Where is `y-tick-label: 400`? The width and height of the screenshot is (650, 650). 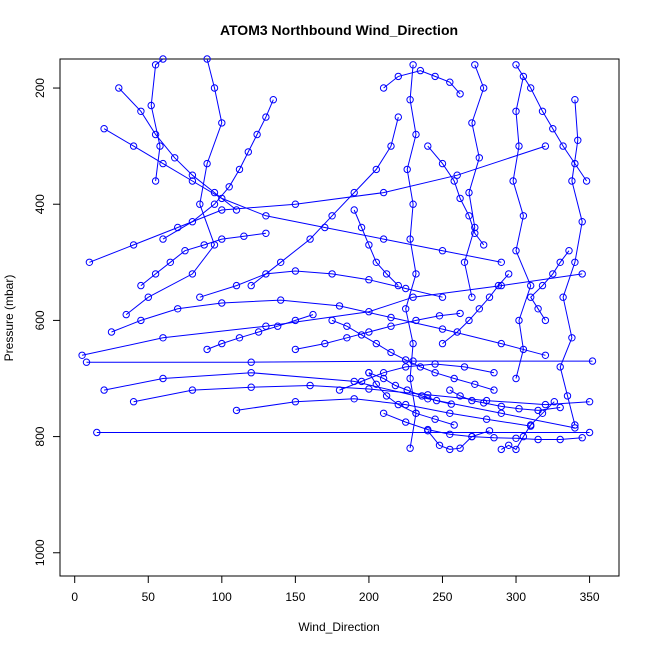 y-tick-label: 400 is located at coordinates (40, 204).